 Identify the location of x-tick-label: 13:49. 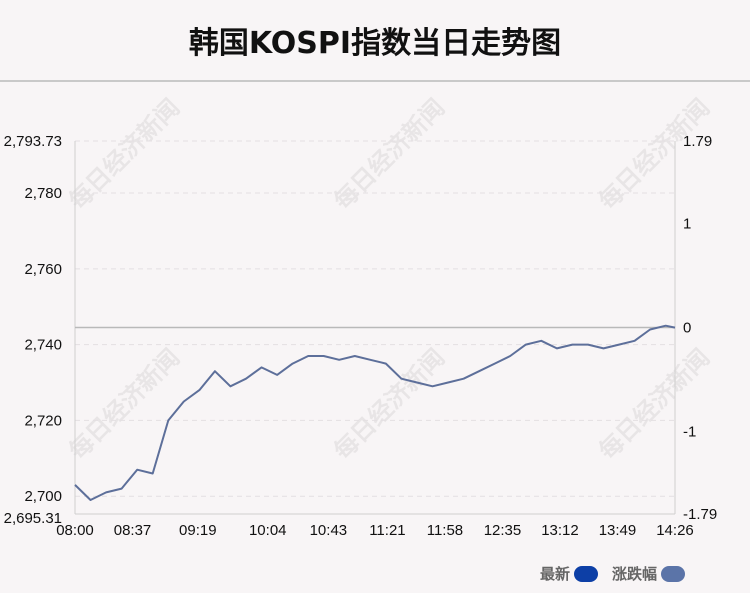
(618, 530).